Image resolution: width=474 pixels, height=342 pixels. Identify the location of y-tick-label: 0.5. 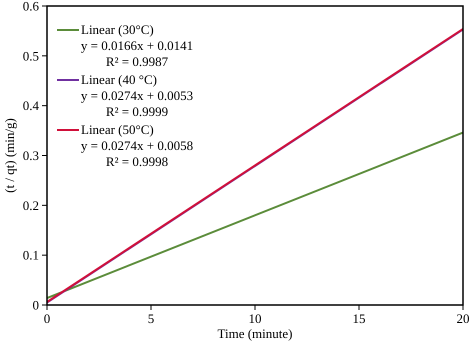
(30, 56).